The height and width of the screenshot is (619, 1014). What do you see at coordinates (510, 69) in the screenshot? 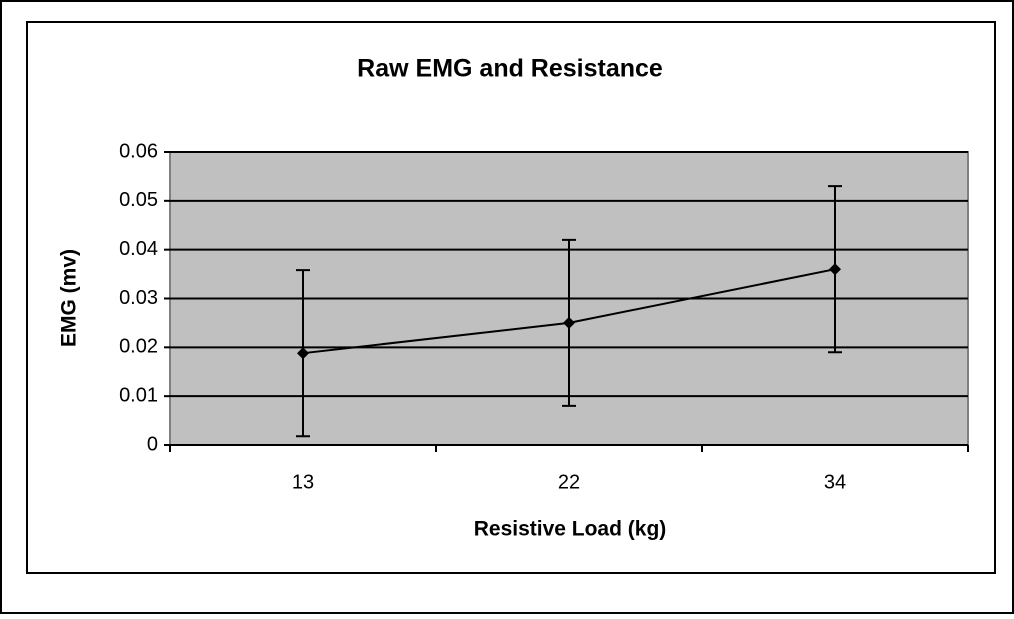
I see `chart-title: Raw EMG and Resistance` at bounding box center [510, 69].